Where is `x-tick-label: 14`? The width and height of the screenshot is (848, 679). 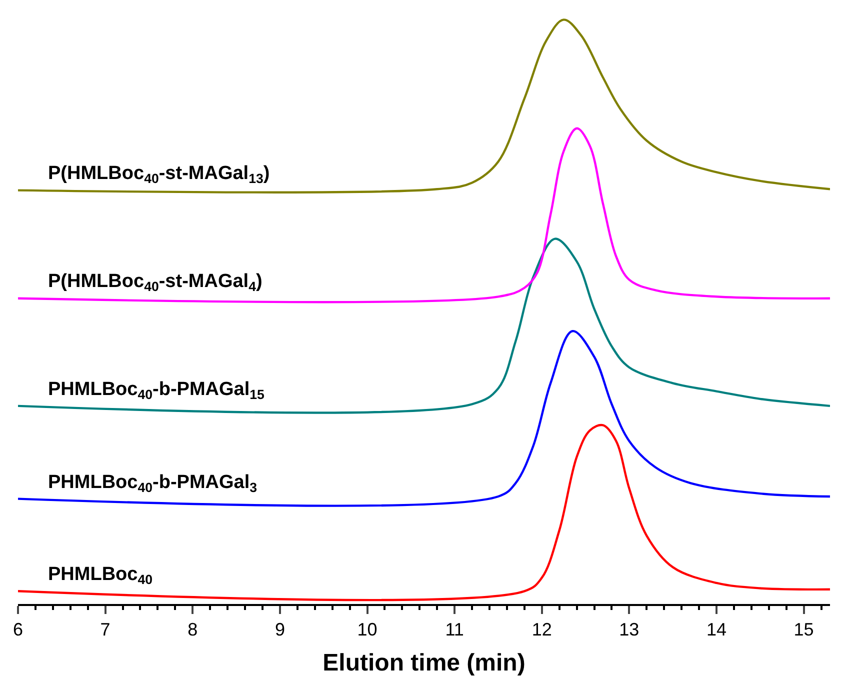 x-tick-label: 14 is located at coordinates (716, 630).